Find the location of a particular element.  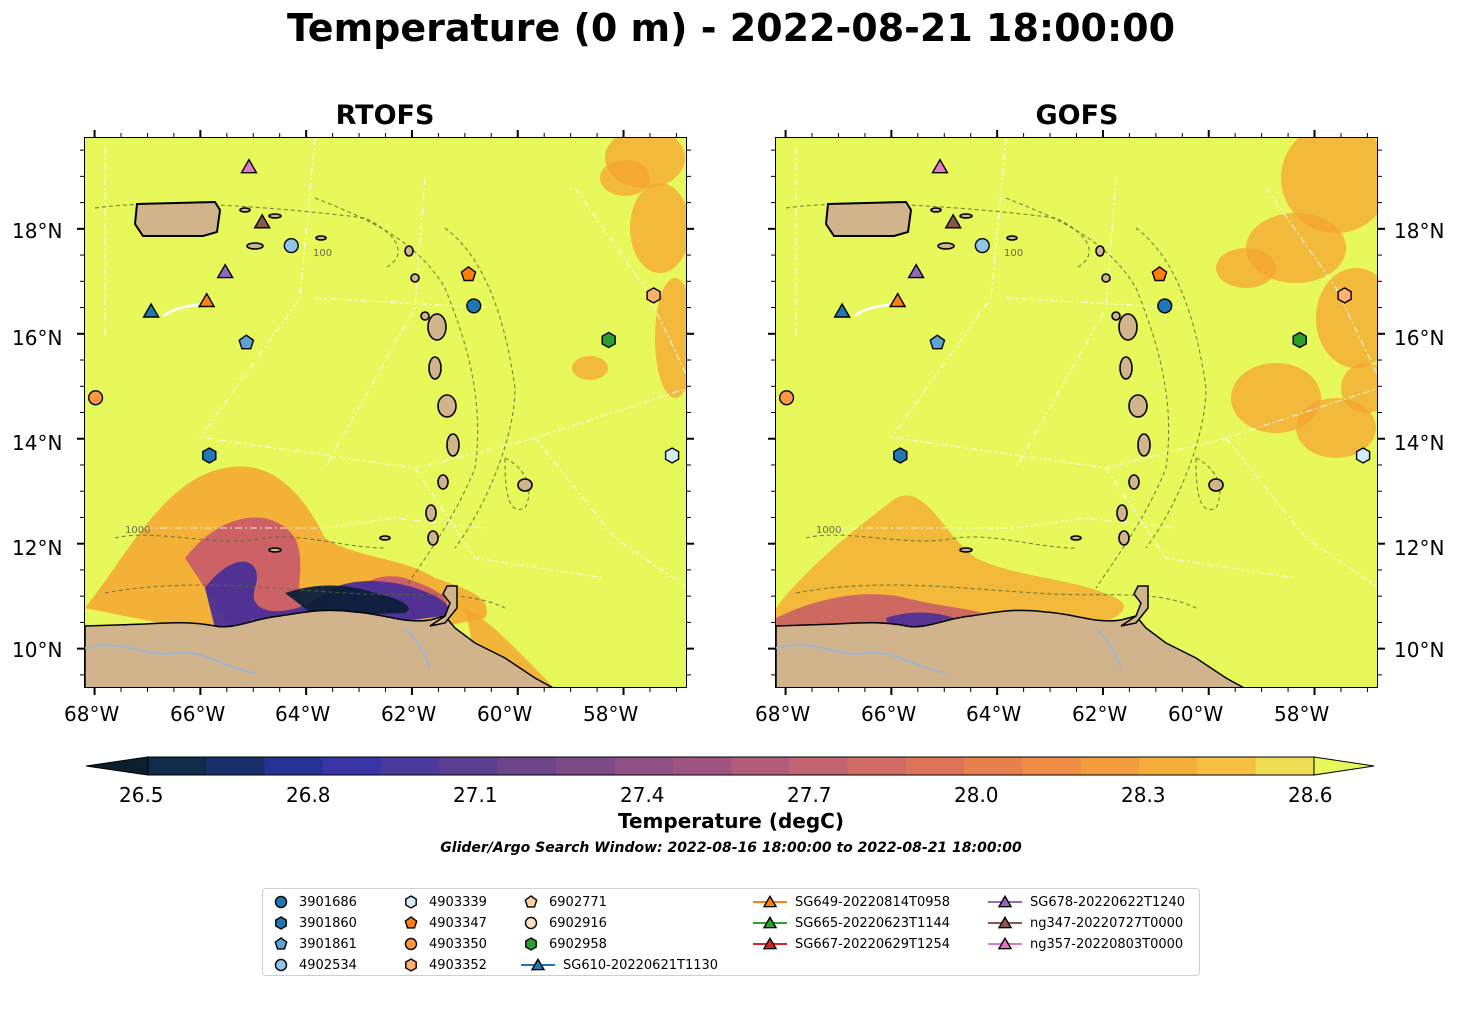

legend-label: SG678-20220622T1240 is located at coordinates (1108, 902).